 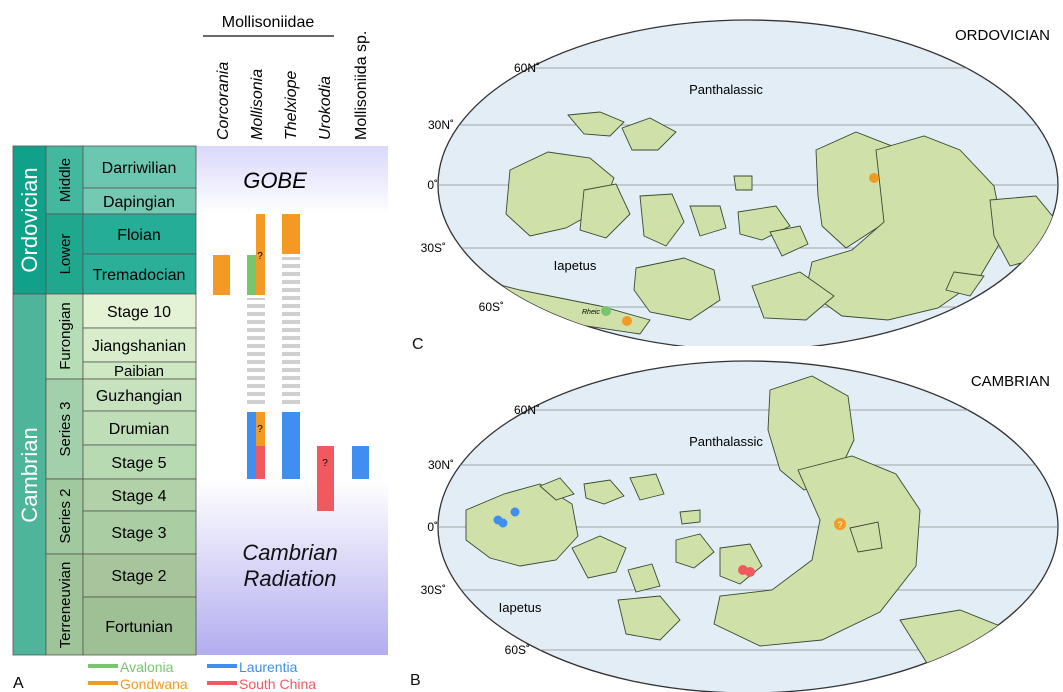 I want to click on series-lower-label: Lower, so click(x=65, y=254).